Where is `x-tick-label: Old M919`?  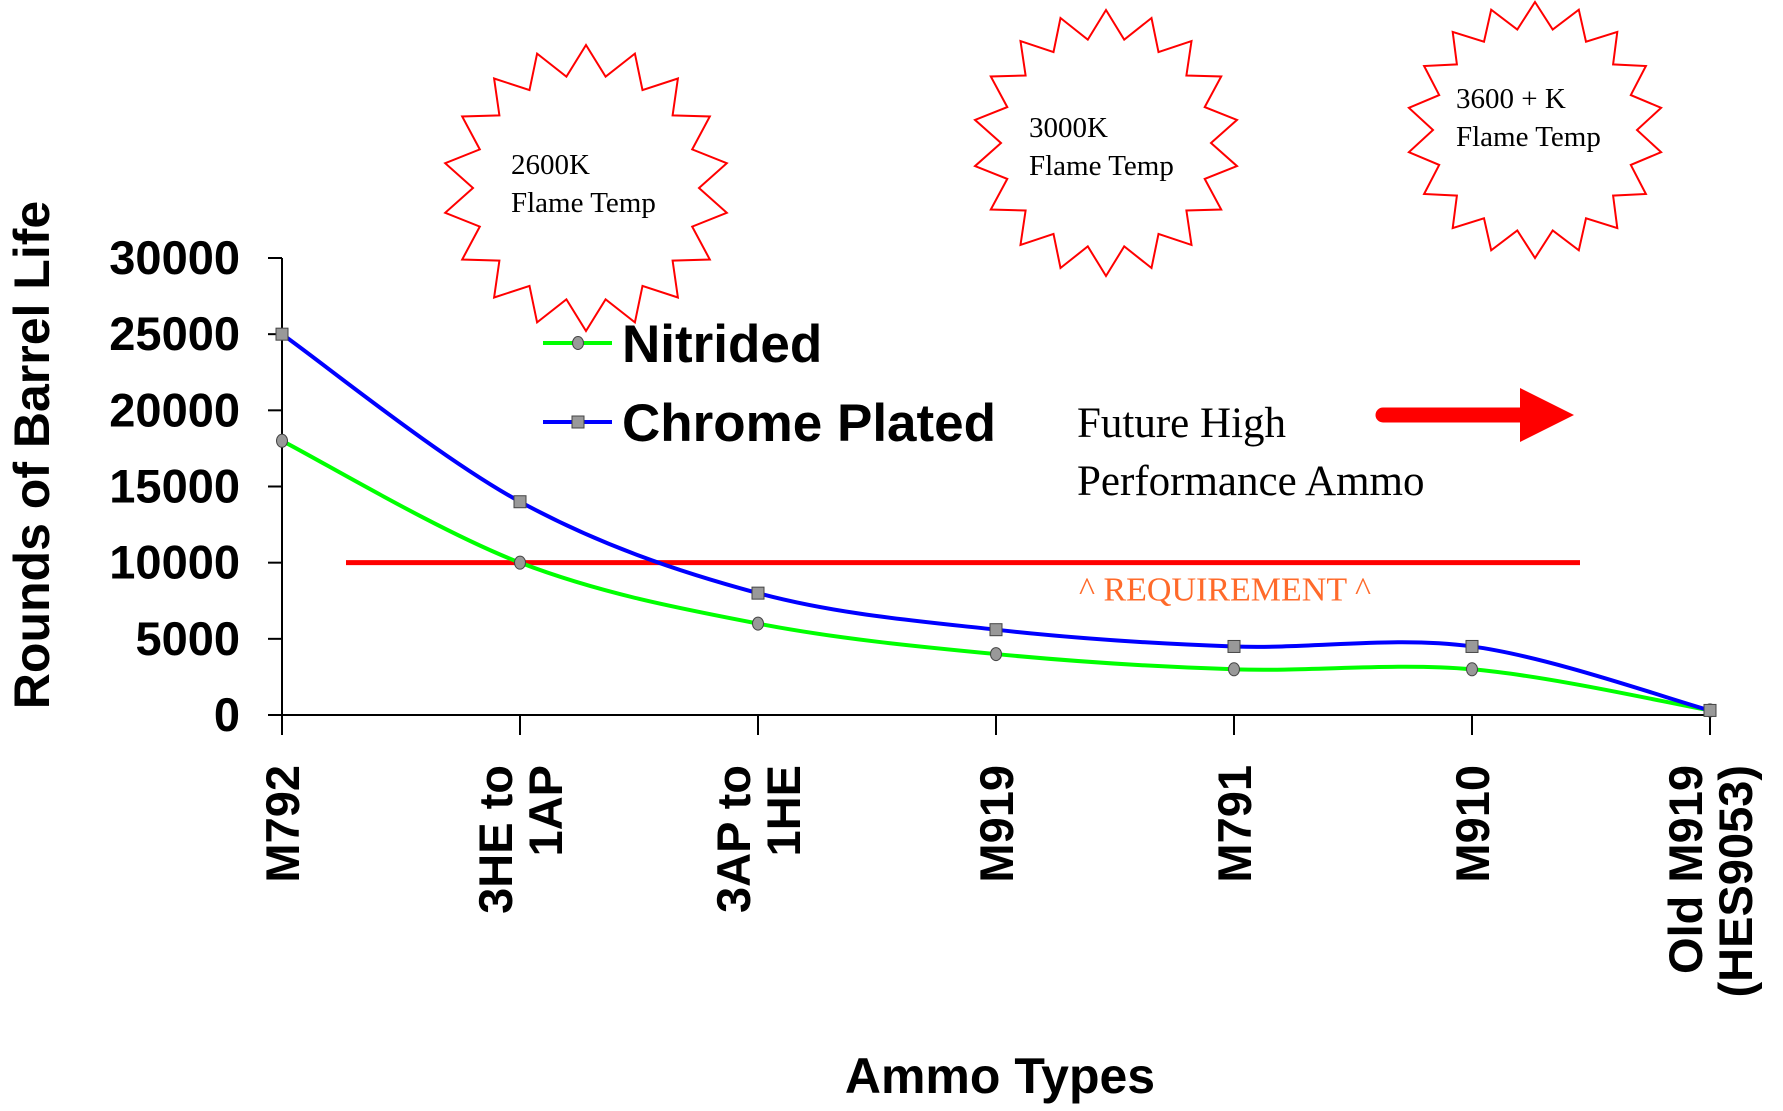 x-tick-label: Old M919 is located at coordinates (1685, 869).